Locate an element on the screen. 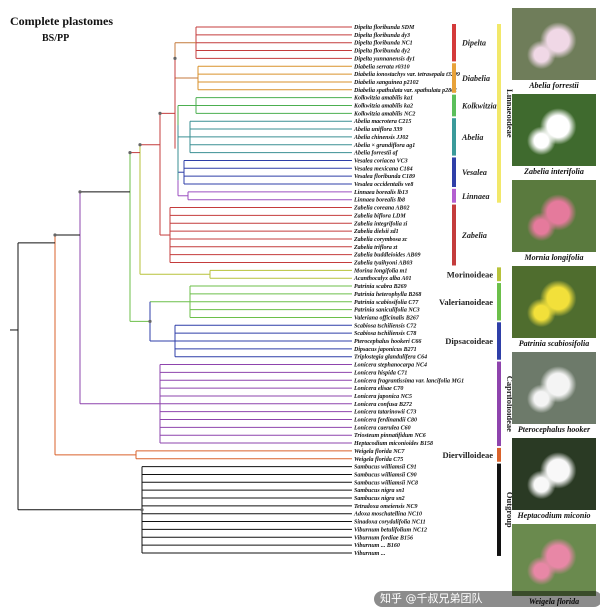 Image resolution: width=600 pixels, height=610 pixels. subfamily-label-1: Morinoideae is located at coordinates (470, 274).